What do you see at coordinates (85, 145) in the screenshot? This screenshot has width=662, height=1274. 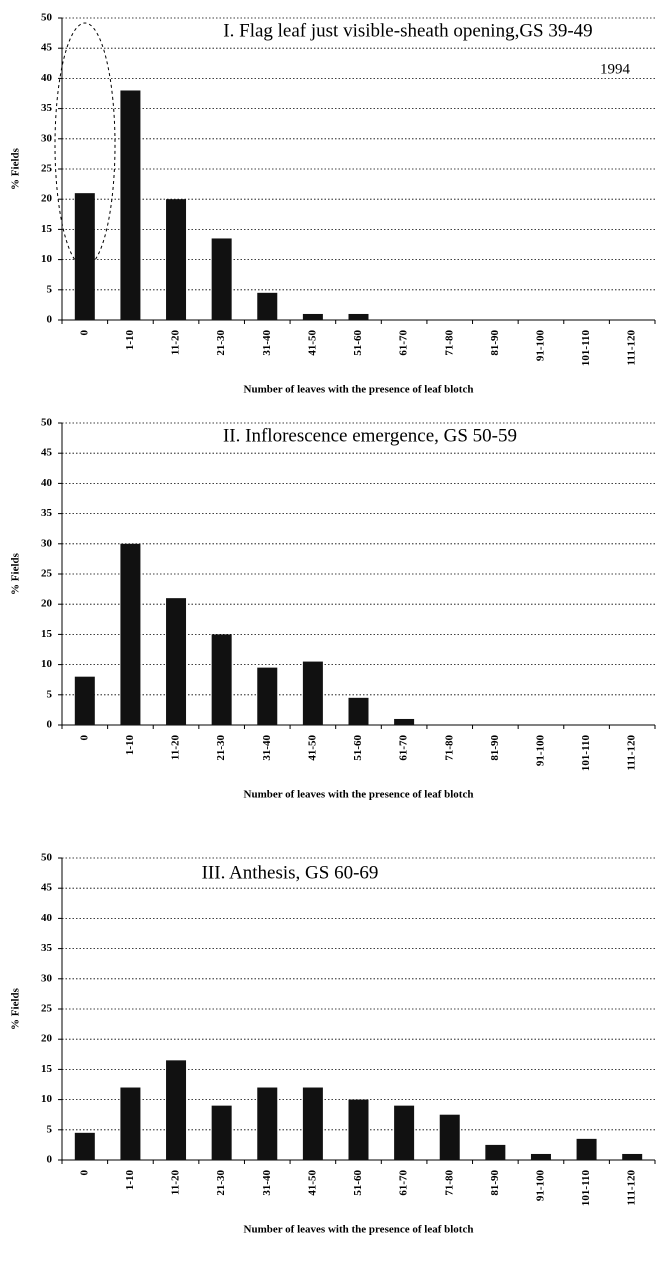 I see `highlight-ellipse` at bounding box center [85, 145].